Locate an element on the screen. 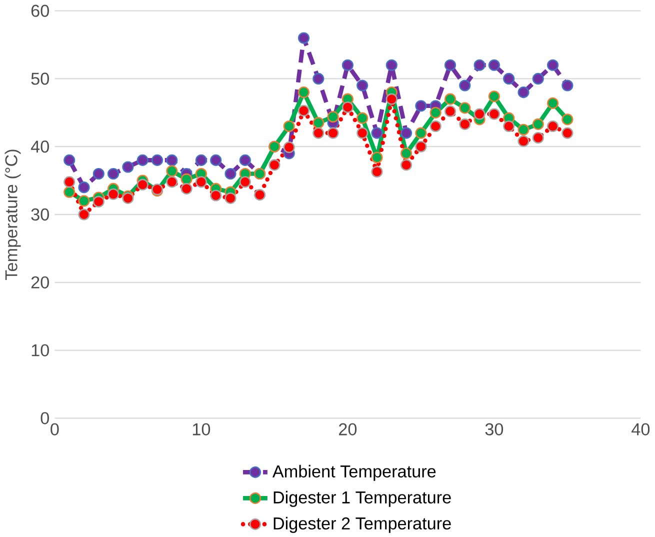  y-tick-label: 30 is located at coordinates (40, 214).